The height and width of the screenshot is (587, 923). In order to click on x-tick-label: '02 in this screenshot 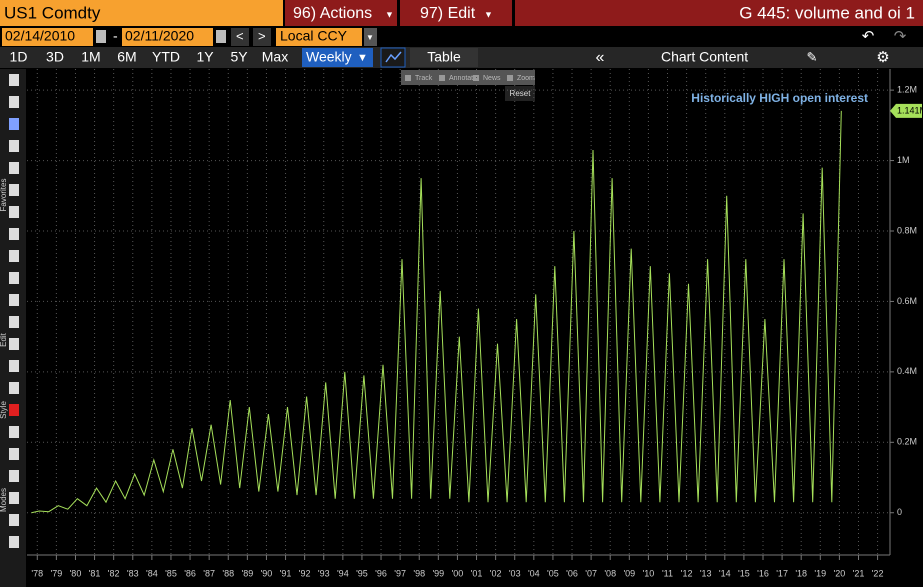, I will do `click(496, 573)`.